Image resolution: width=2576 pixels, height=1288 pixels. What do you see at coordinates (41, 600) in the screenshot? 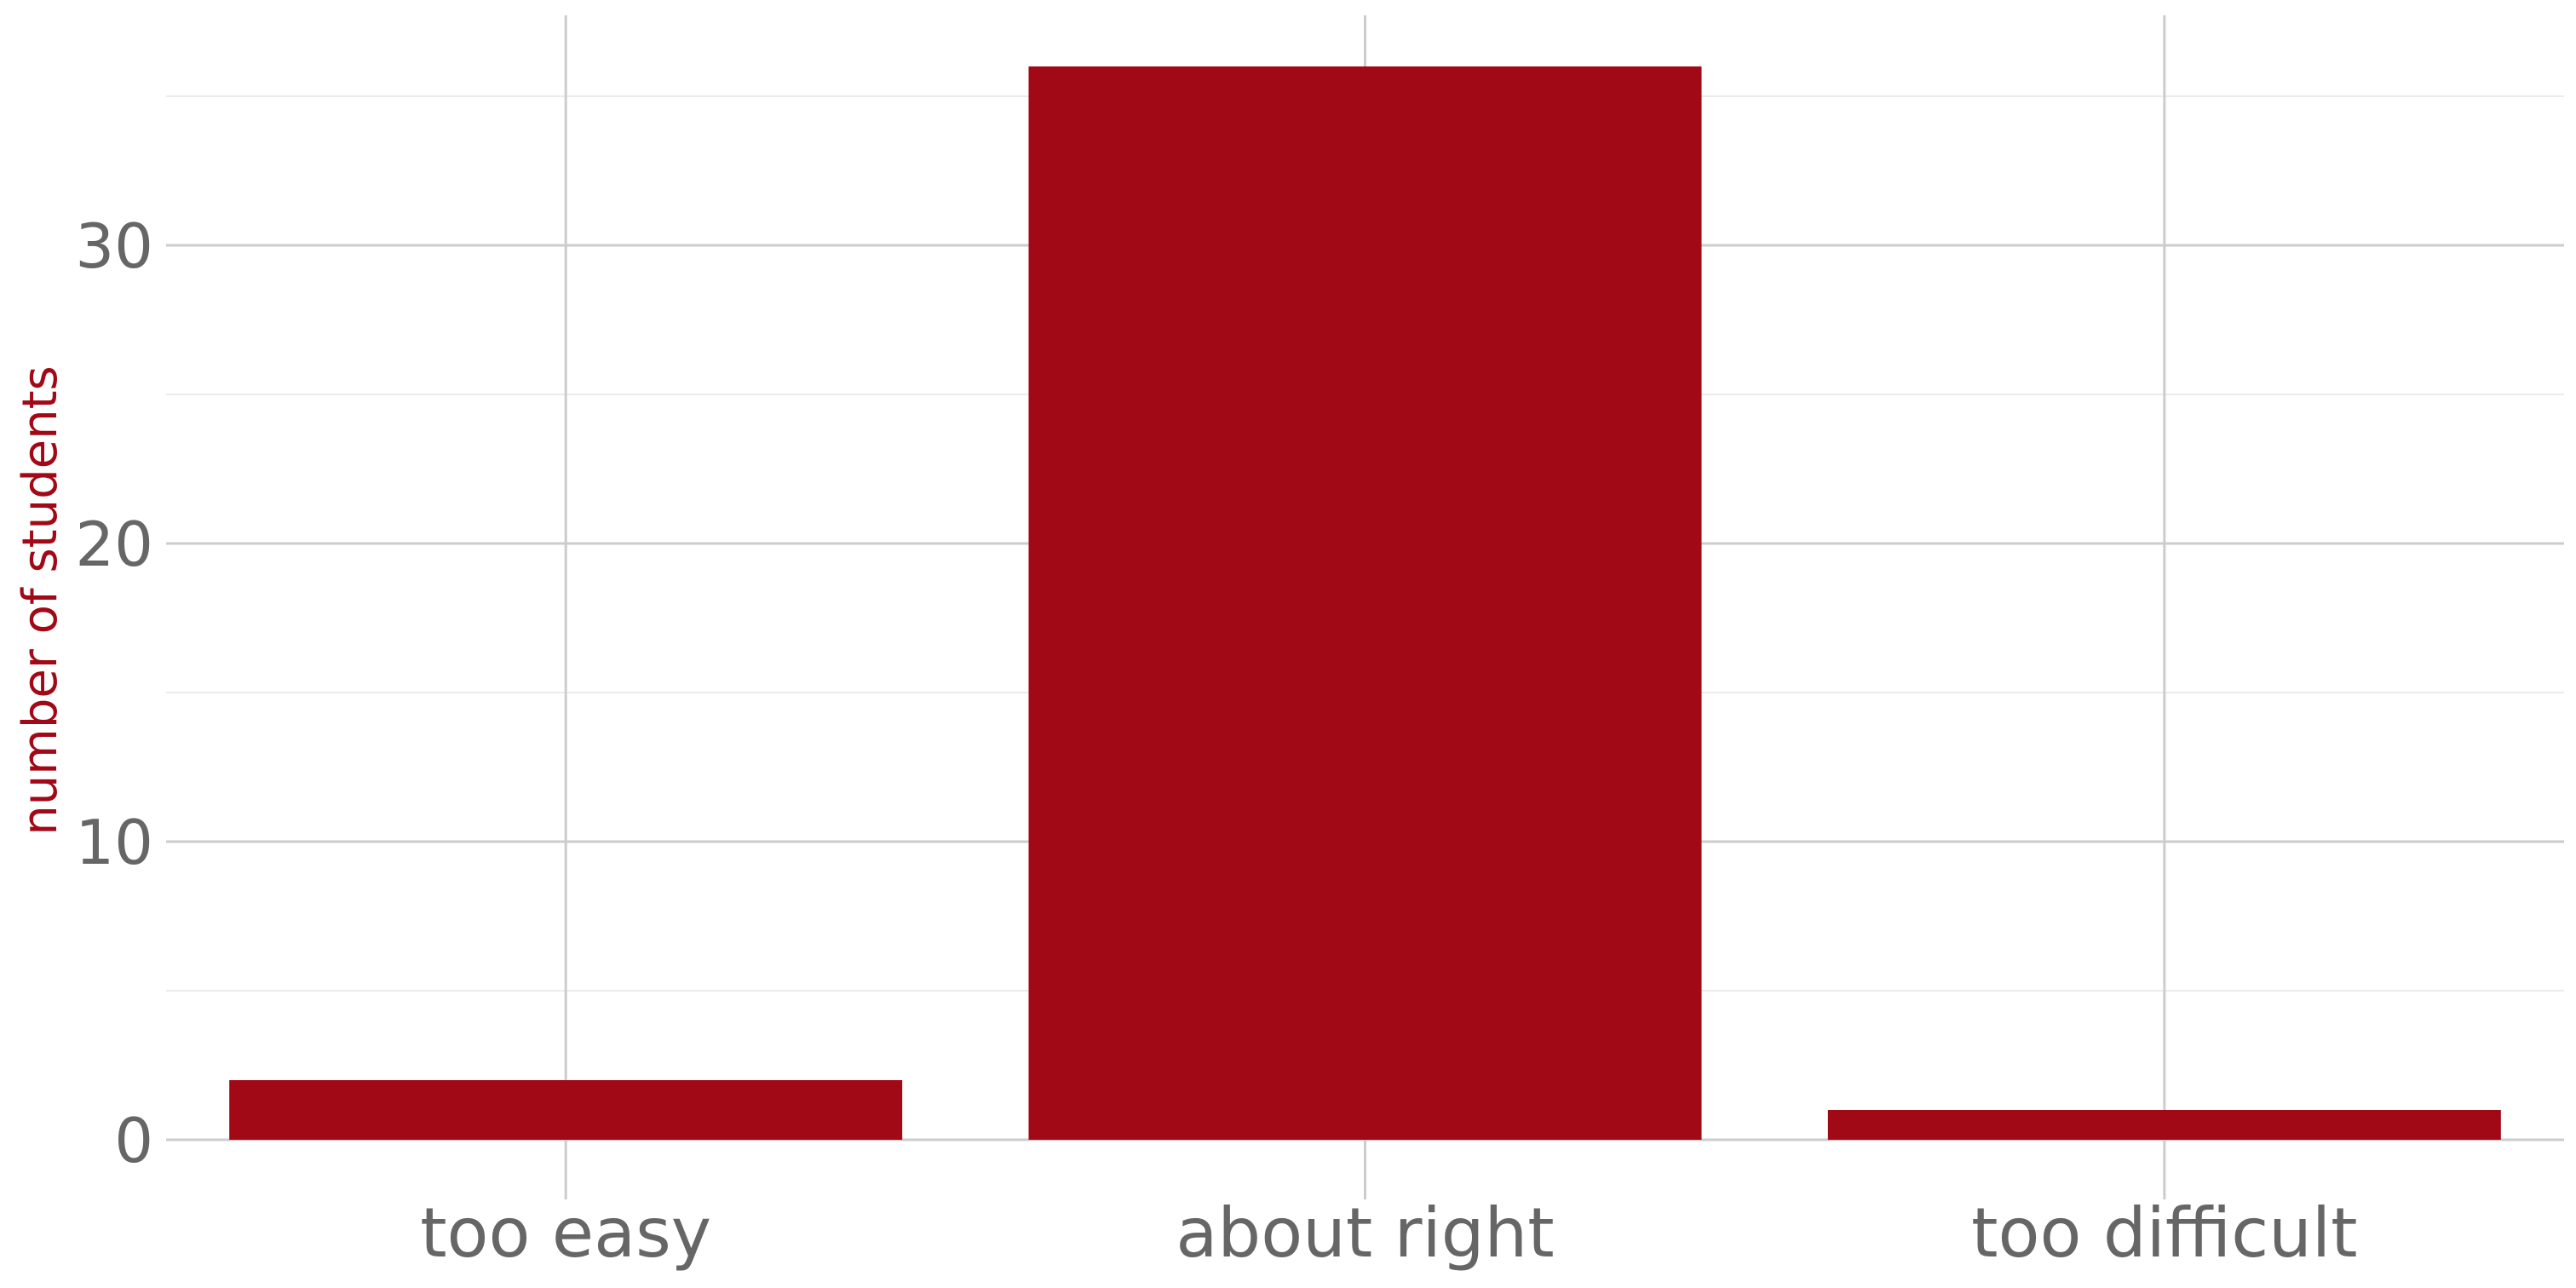
I see `y-axis-title: number of students` at bounding box center [41, 600].